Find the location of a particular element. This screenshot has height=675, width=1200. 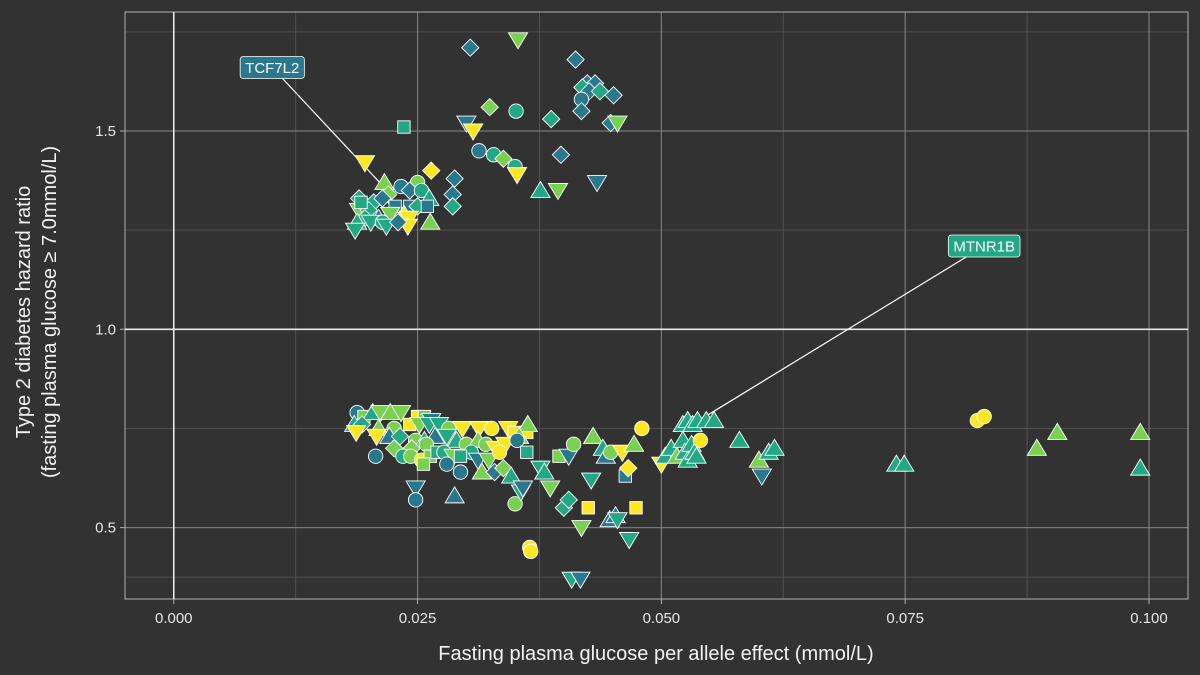

x-tick-label: 0.075 is located at coordinates (905, 618).